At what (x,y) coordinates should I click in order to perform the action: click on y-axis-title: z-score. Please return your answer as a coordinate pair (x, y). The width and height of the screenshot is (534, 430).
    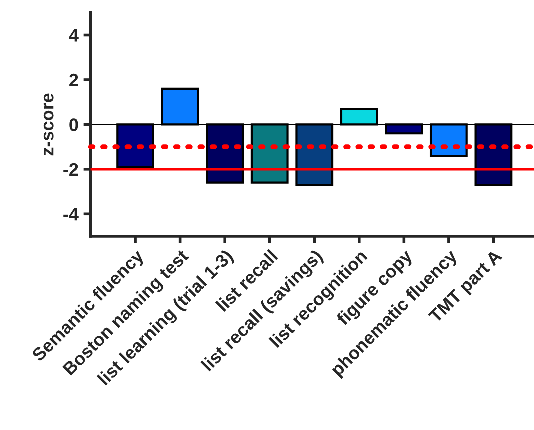
    Looking at the image, I should click on (49, 125).